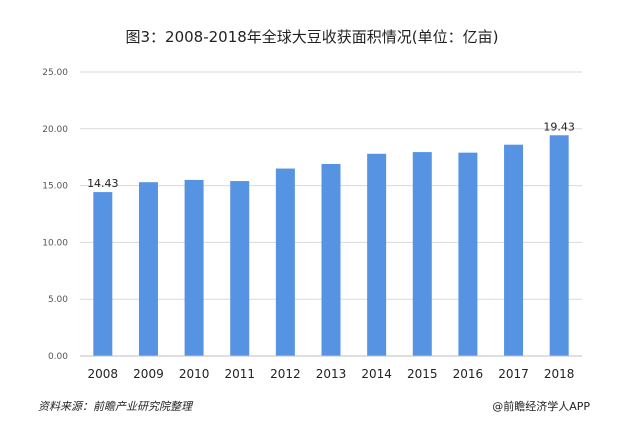 The width and height of the screenshot is (624, 434). I want to click on x-tick-label: 2008, so click(103, 374).